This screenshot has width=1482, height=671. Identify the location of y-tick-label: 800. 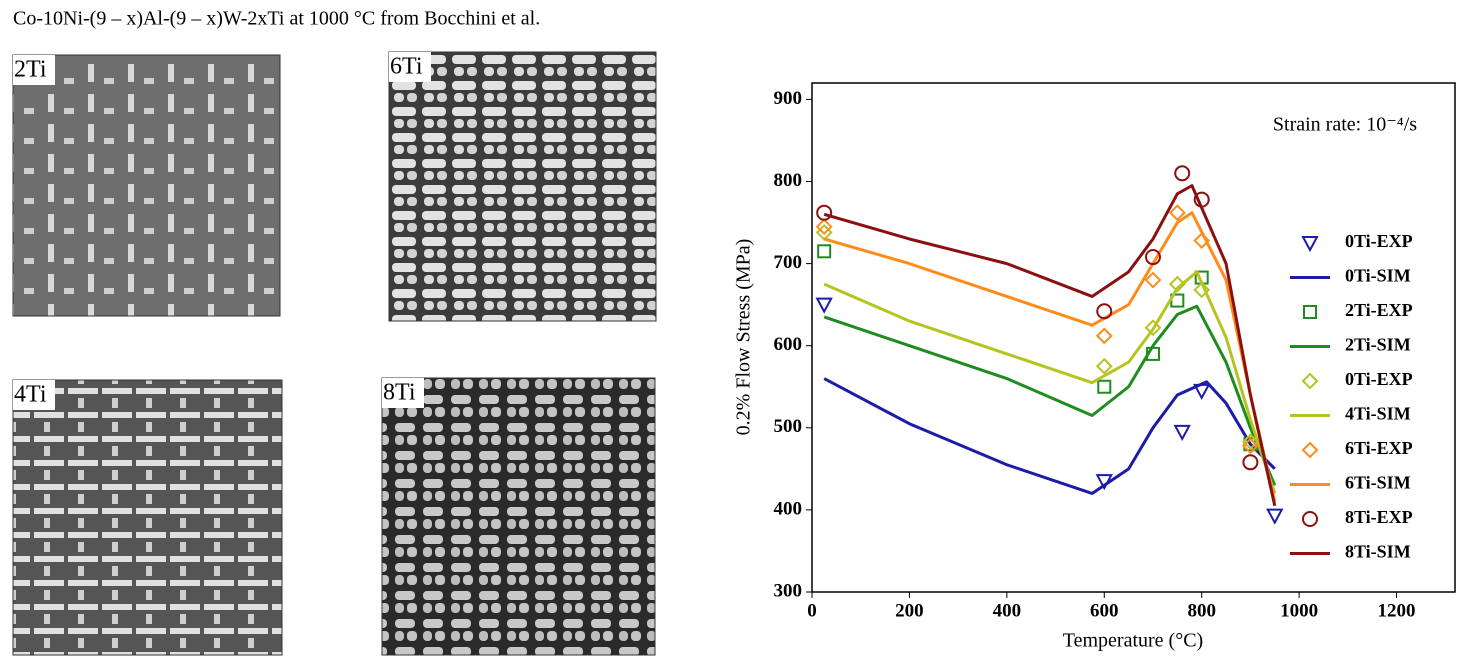
(788, 180).